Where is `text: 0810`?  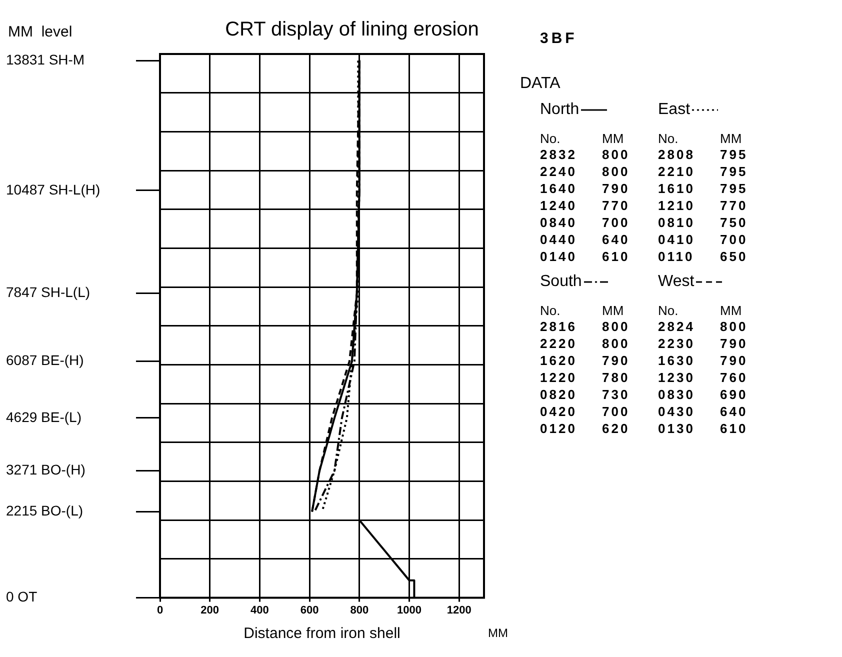 text: 0810 is located at coordinates (677, 222).